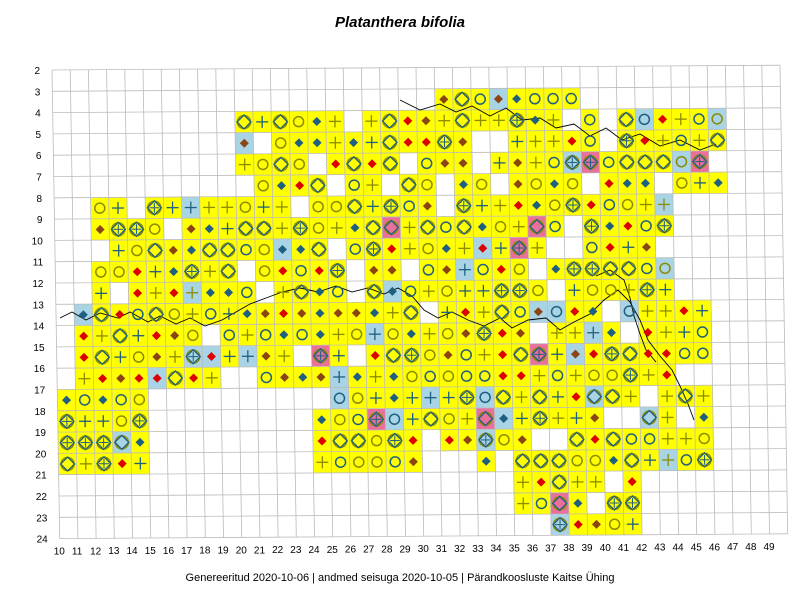  I want to click on y-tick-label: 20, so click(41, 454).